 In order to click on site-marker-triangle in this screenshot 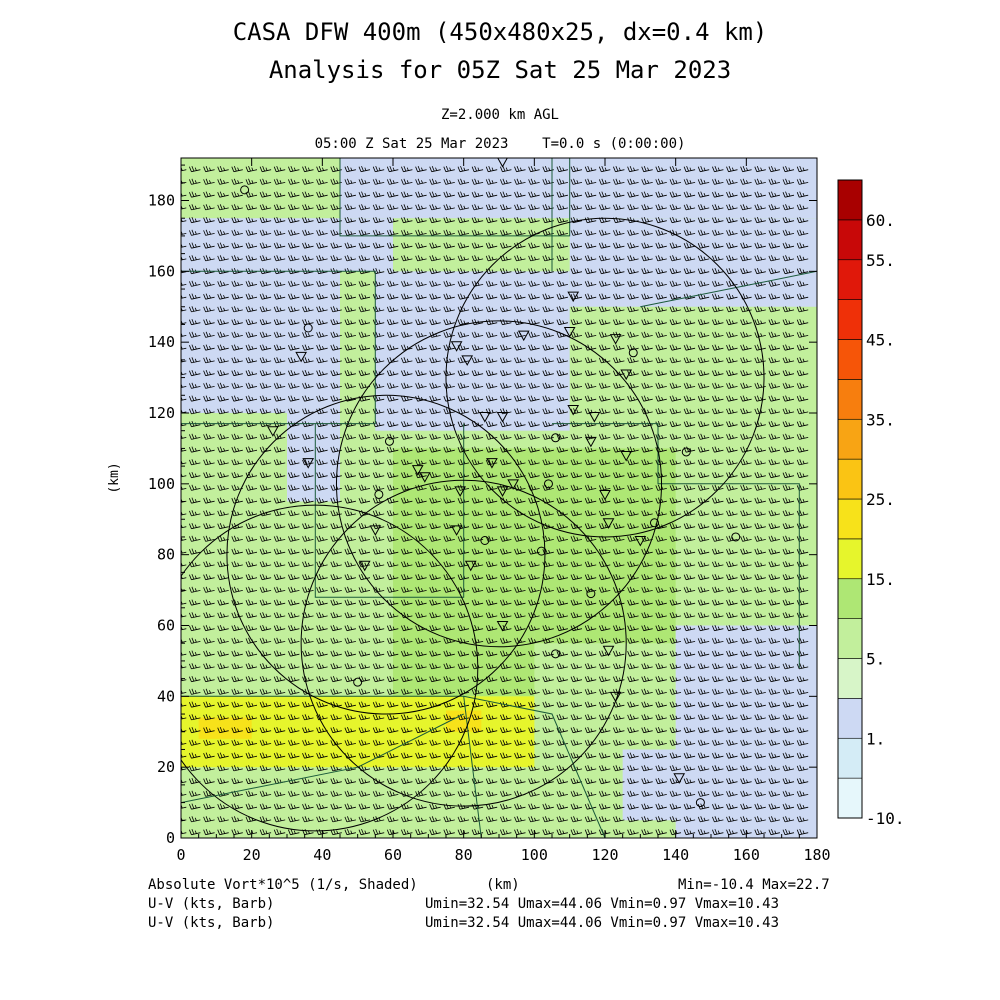, I will do `click(626, 456)`.